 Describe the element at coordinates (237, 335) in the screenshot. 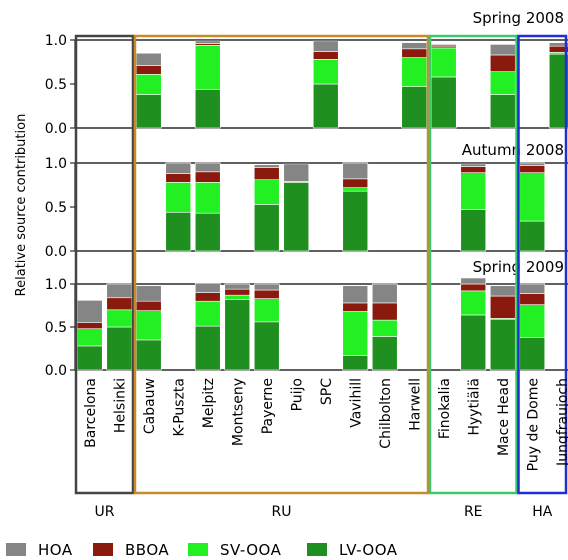

I see `bar-lv-ooa-montseny` at that location.